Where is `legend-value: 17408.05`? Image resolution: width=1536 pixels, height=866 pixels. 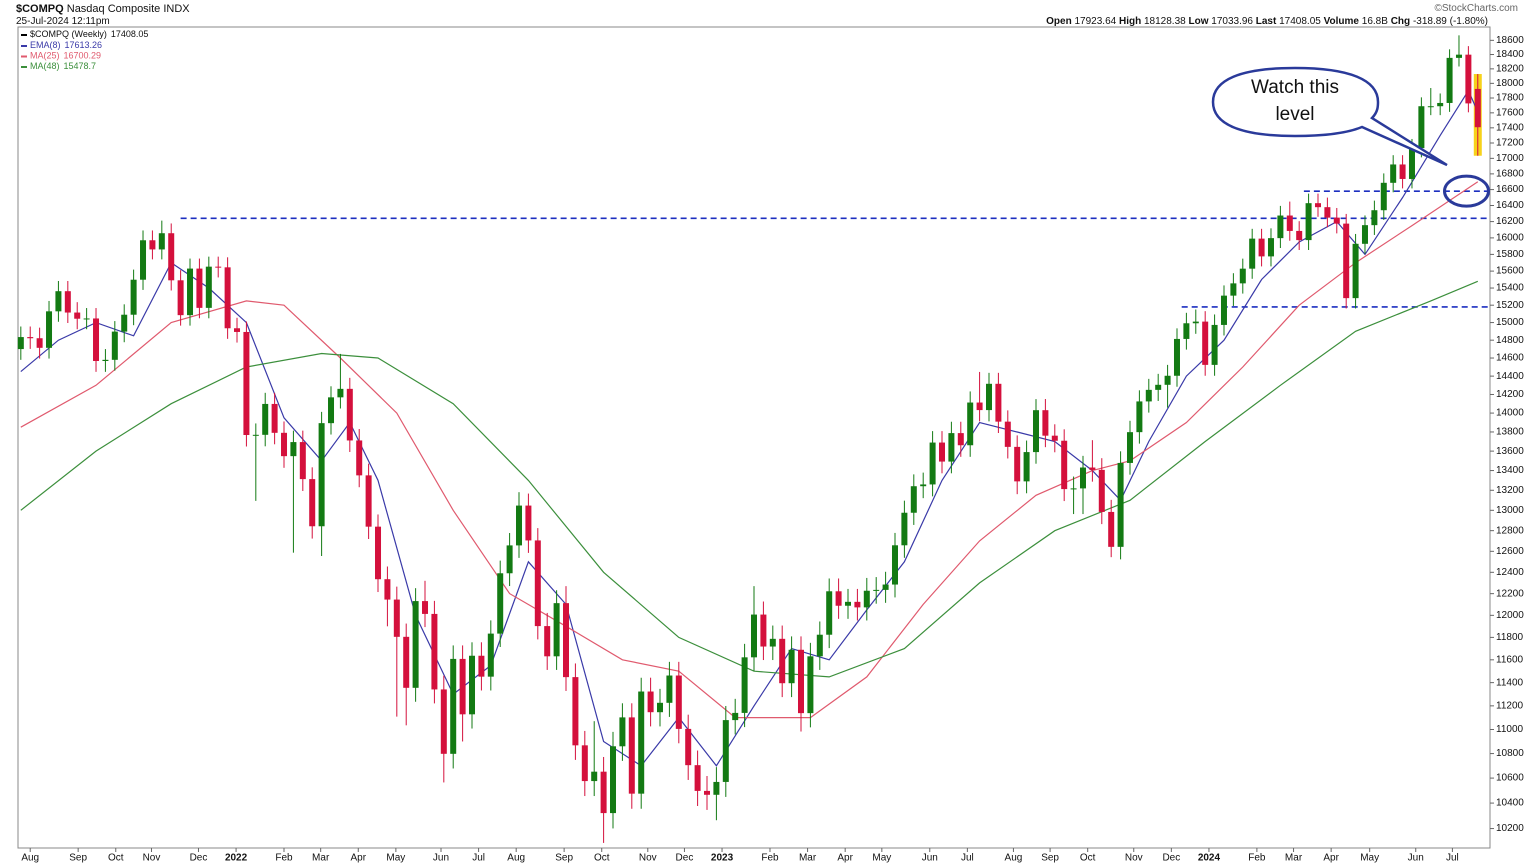
legend-value: 17408.05 is located at coordinates (130, 34).